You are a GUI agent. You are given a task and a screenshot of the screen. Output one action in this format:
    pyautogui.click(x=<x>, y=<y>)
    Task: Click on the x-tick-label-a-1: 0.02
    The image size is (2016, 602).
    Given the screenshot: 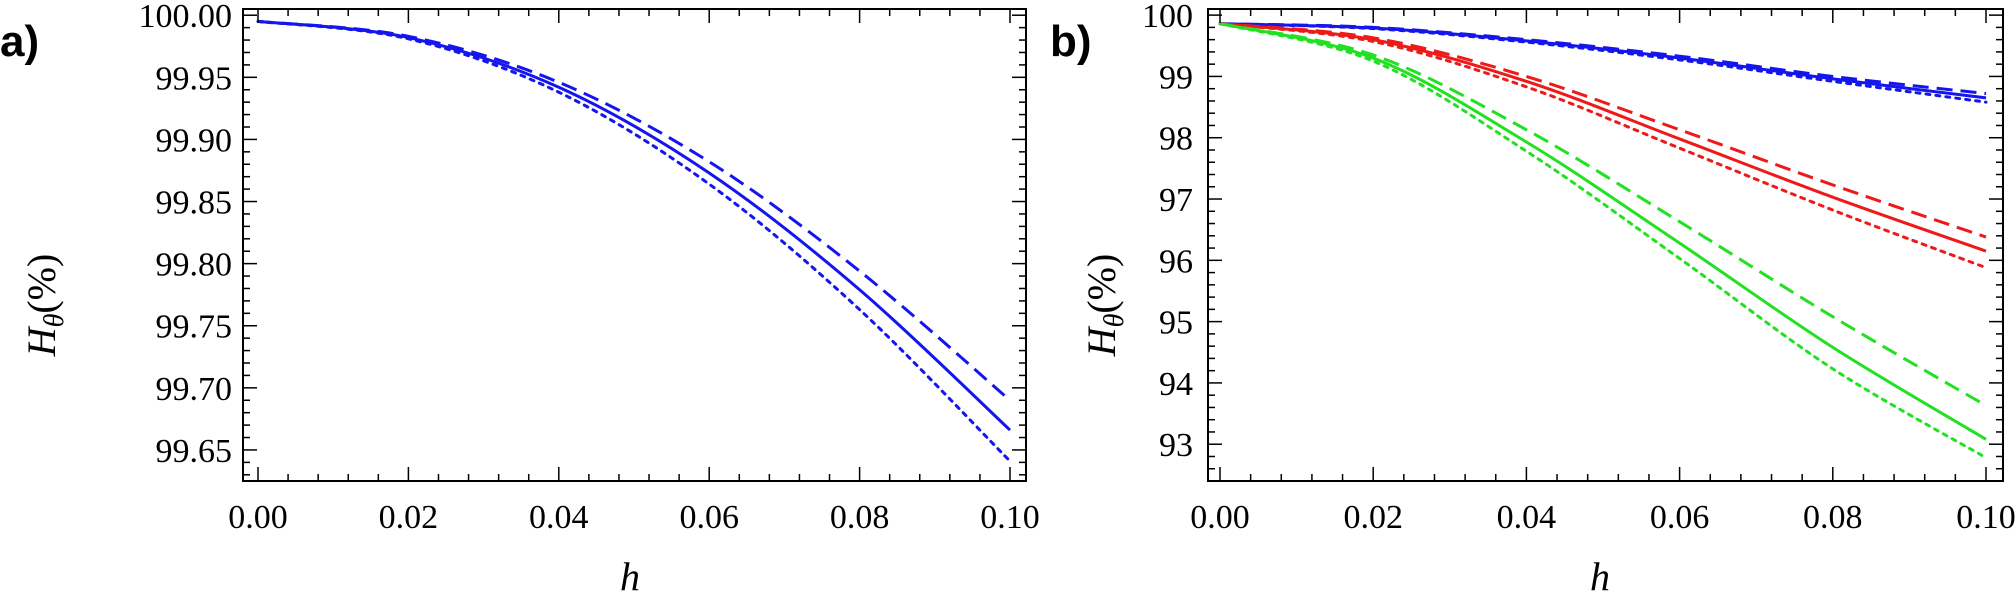 What is the action you would take?
    pyautogui.click(x=409, y=517)
    